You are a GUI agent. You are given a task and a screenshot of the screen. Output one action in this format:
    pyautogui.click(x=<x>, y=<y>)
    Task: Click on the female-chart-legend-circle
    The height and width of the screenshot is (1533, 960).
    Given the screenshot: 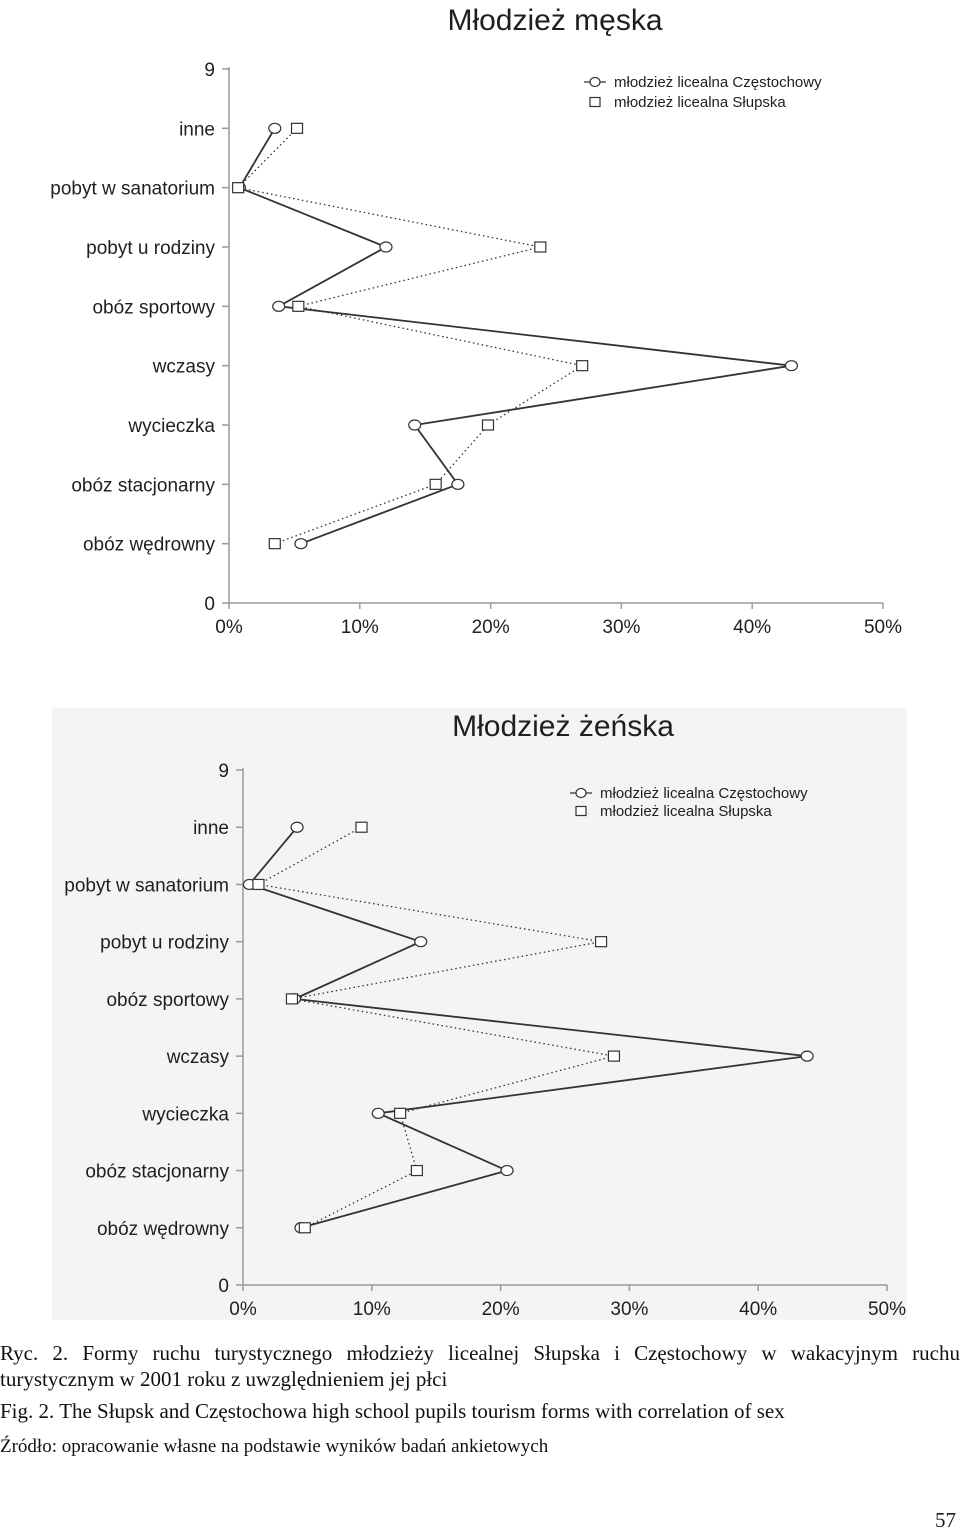 What is the action you would take?
    pyautogui.click(x=581, y=793)
    